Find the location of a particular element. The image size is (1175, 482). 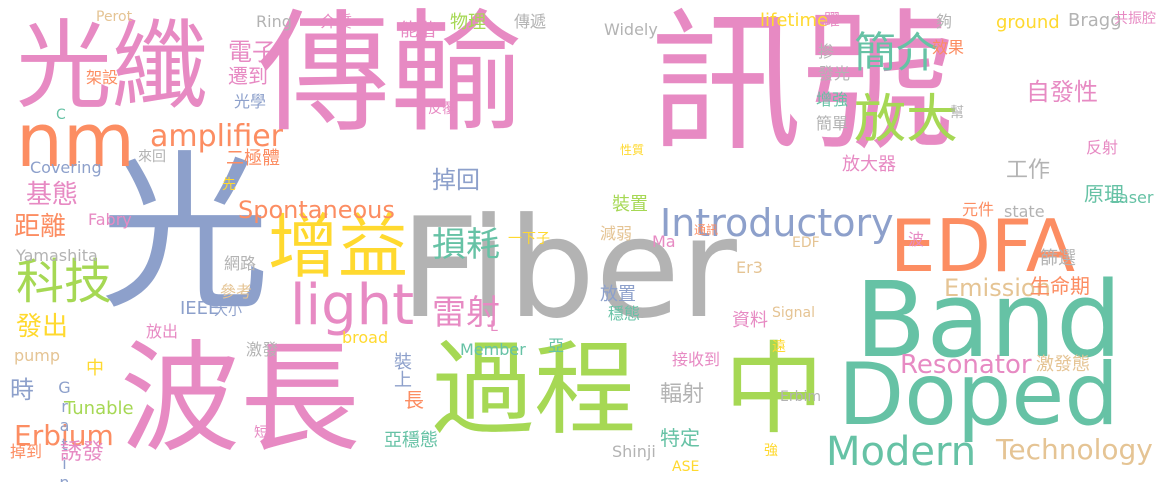

word-103: 減弱 is located at coordinates (616, 233).